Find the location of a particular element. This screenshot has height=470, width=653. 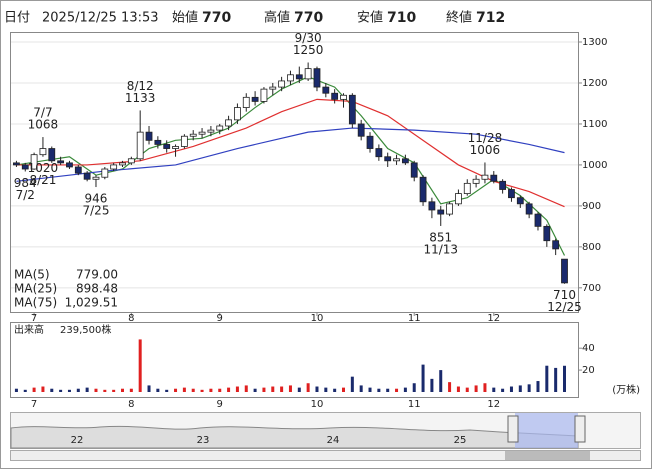

annotation-price: 1020 is located at coordinates (43, 168).